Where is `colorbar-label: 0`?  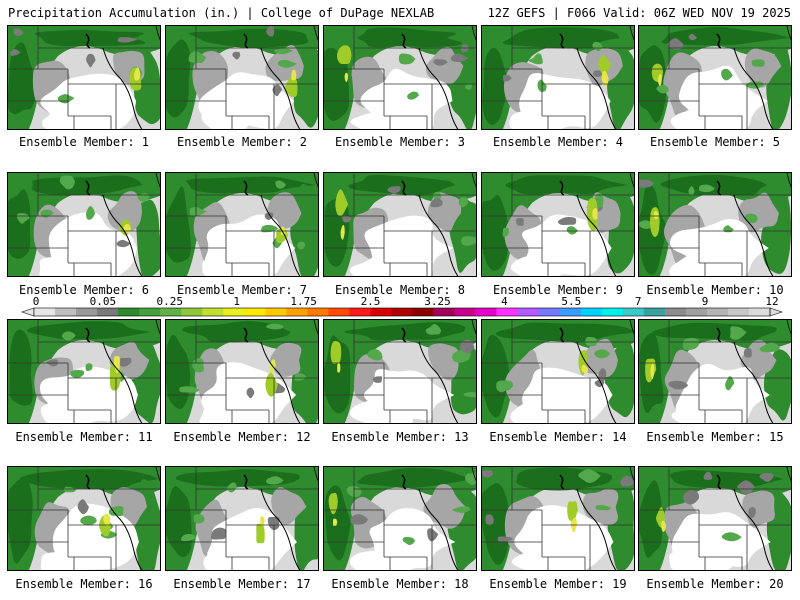 colorbar-label: 0 is located at coordinates (36, 302).